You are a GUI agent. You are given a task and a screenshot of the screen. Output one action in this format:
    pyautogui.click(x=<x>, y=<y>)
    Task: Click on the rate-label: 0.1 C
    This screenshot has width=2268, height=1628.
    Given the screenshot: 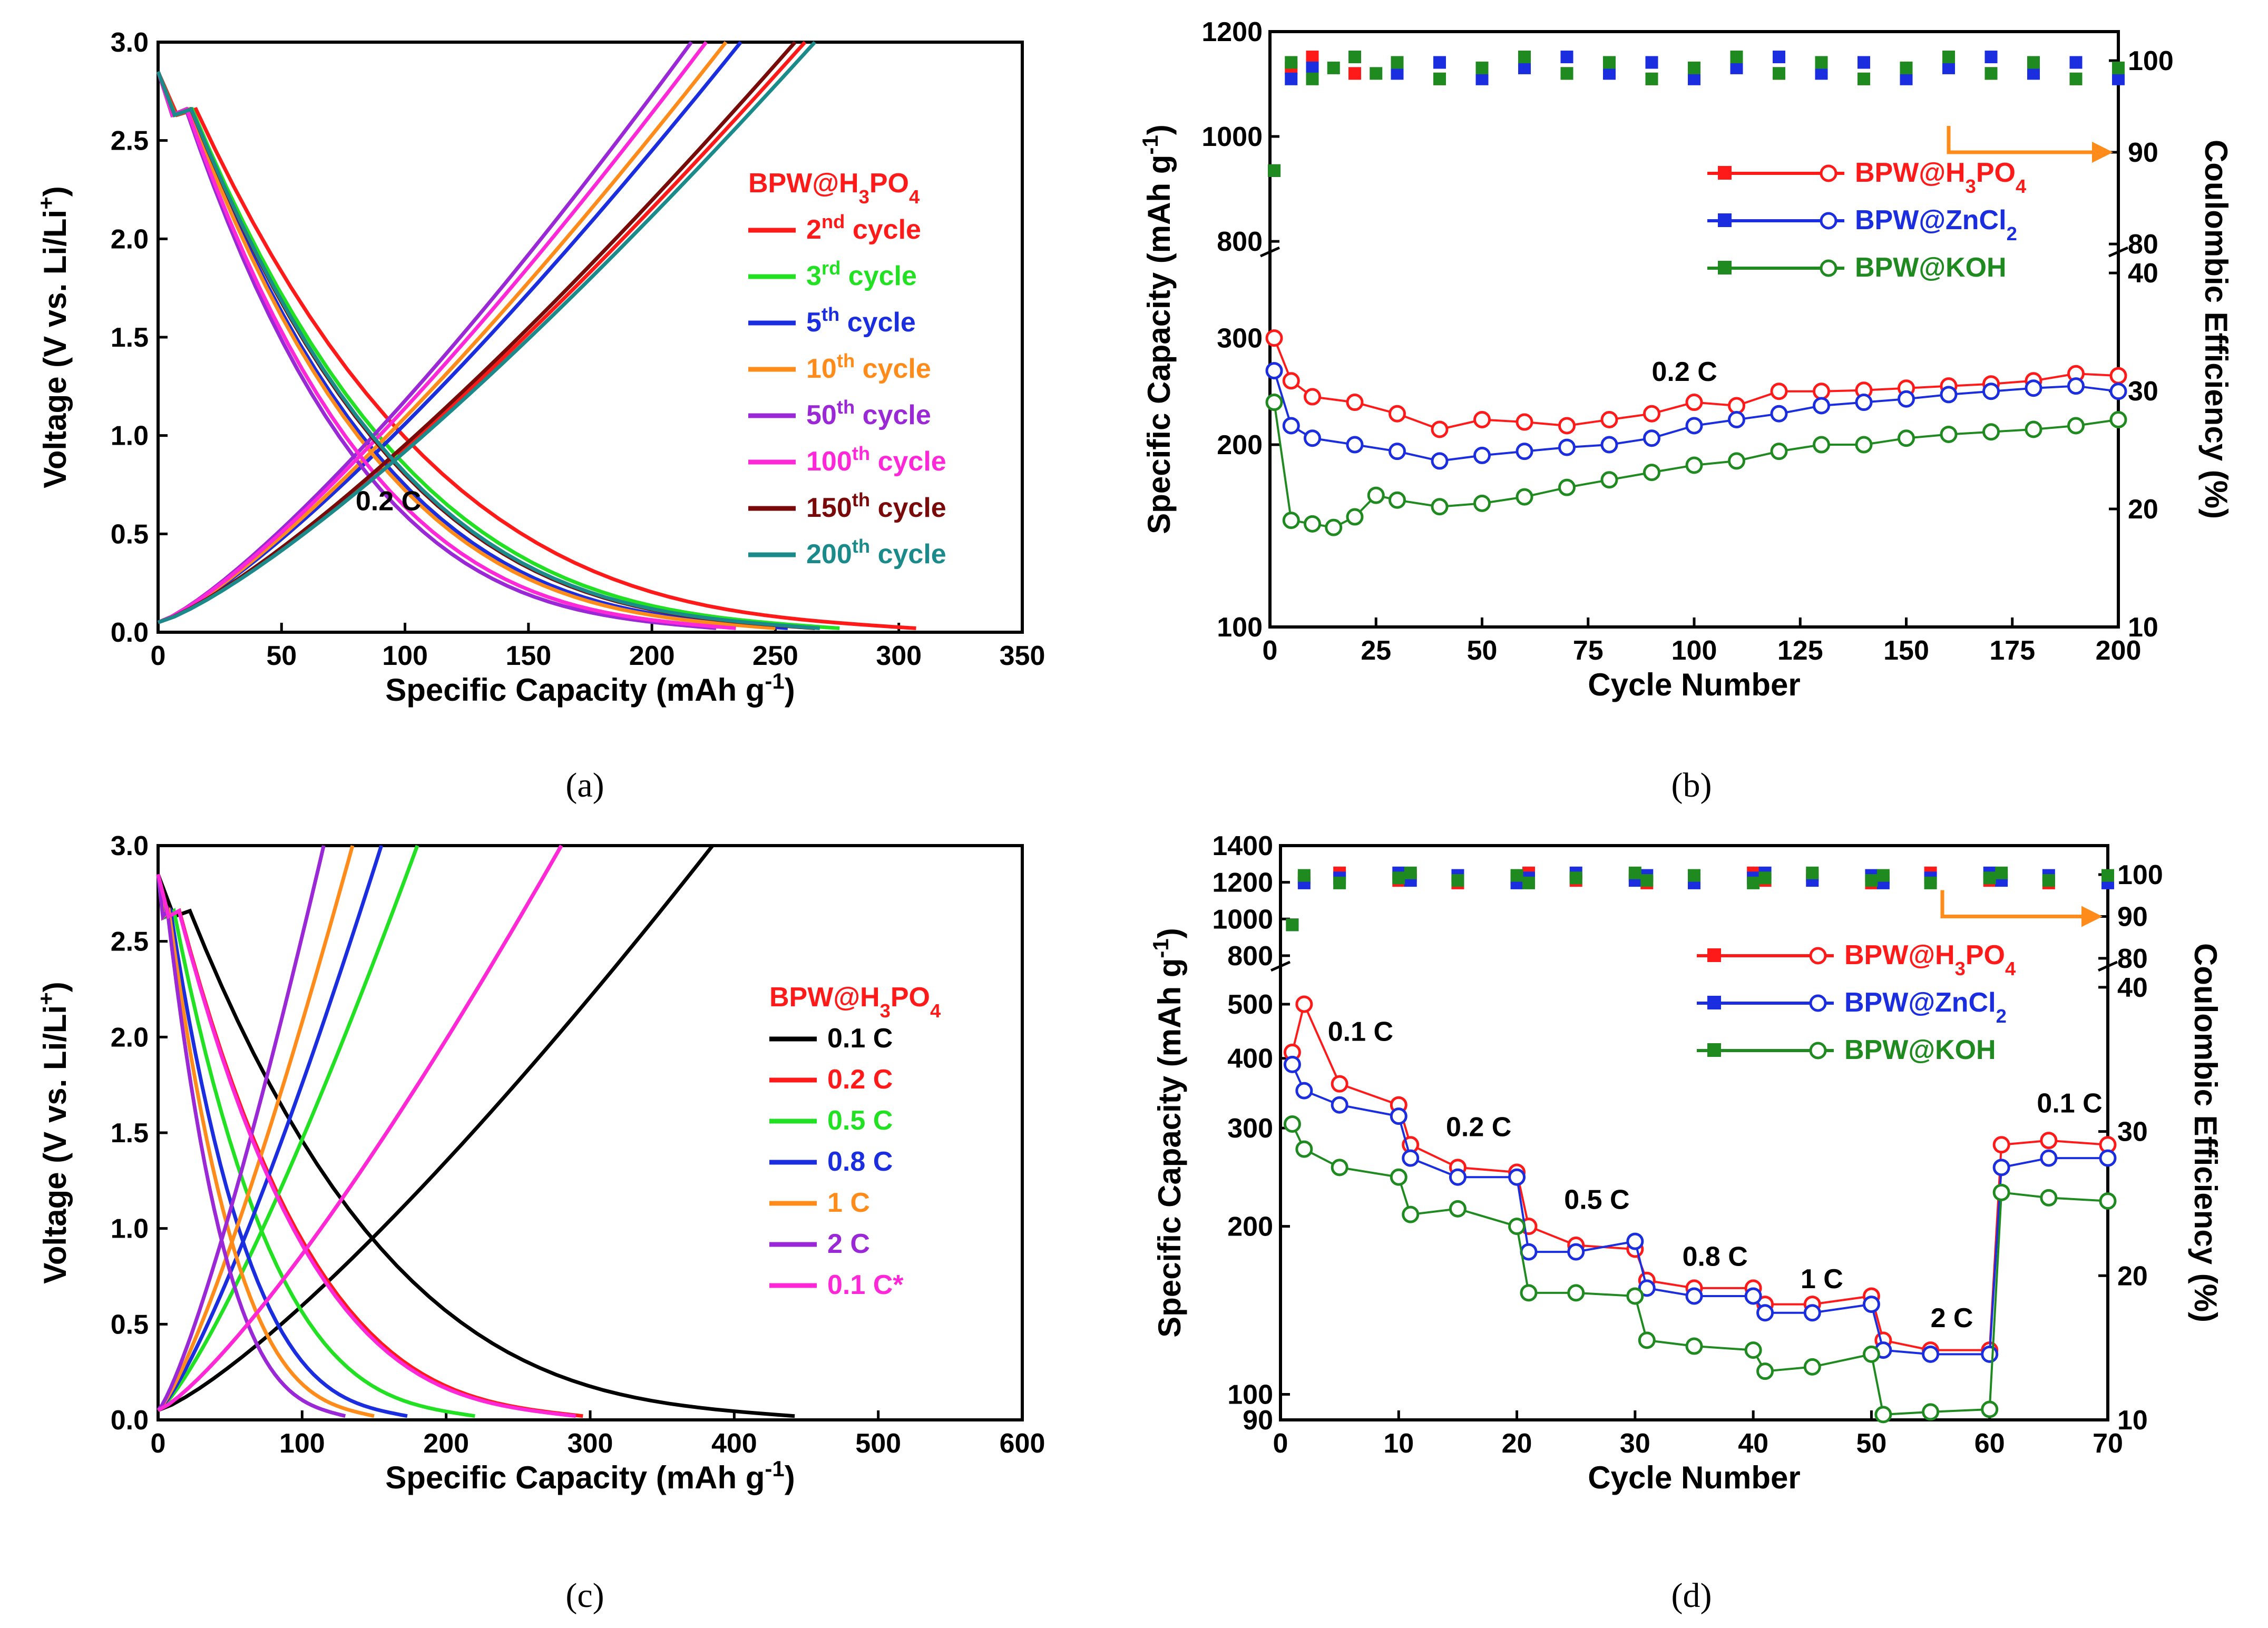 What is the action you would take?
    pyautogui.click(x=2069, y=1103)
    